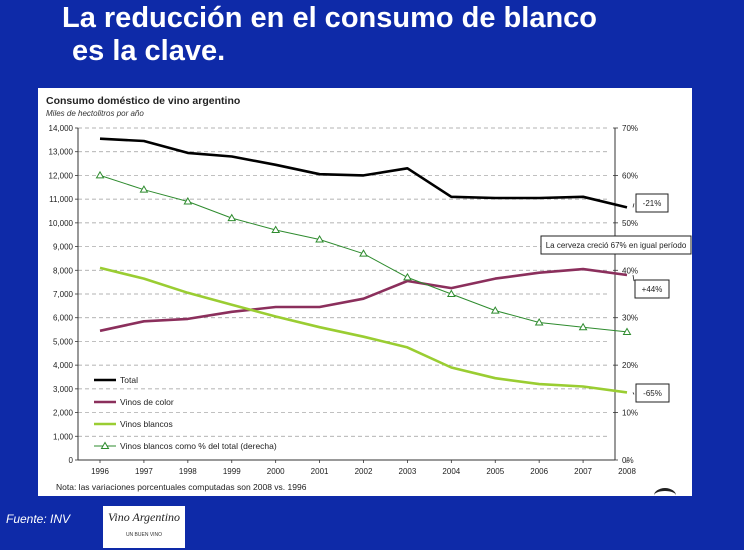 The width and height of the screenshot is (744, 550). I want to click on chart-subtitle: Miles de hectolitros por año, so click(95, 113).